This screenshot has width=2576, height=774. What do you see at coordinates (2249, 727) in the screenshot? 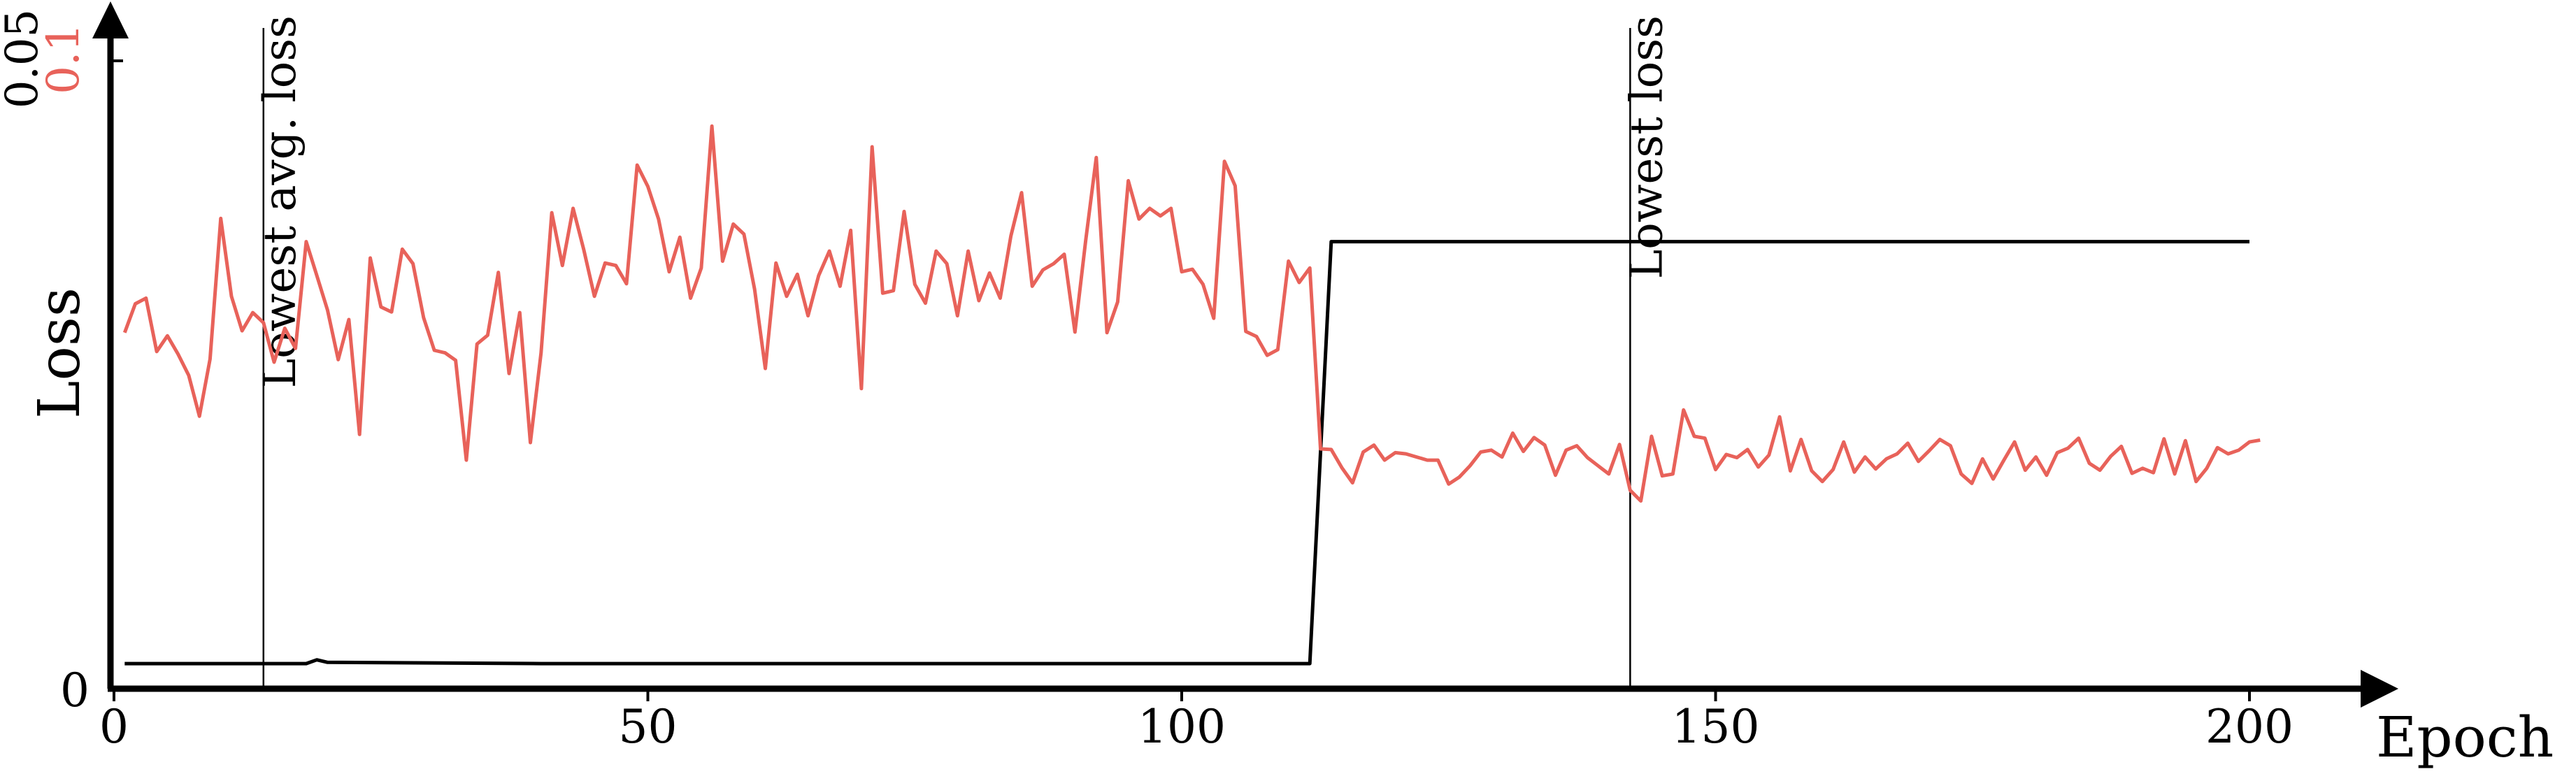
I see `x-tick-label: 200` at bounding box center [2249, 727].